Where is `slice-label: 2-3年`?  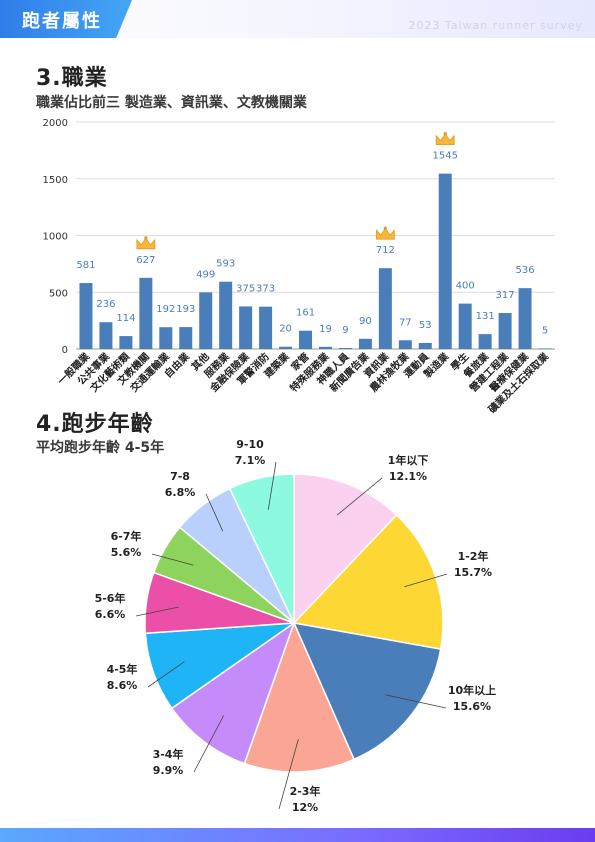
slice-label: 2-3年 is located at coordinates (305, 791).